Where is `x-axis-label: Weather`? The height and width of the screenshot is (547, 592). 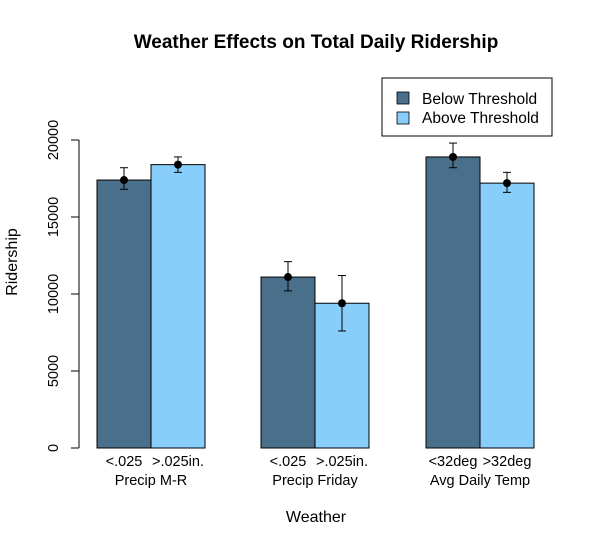 x-axis-label: Weather is located at coordinates (316, 517).